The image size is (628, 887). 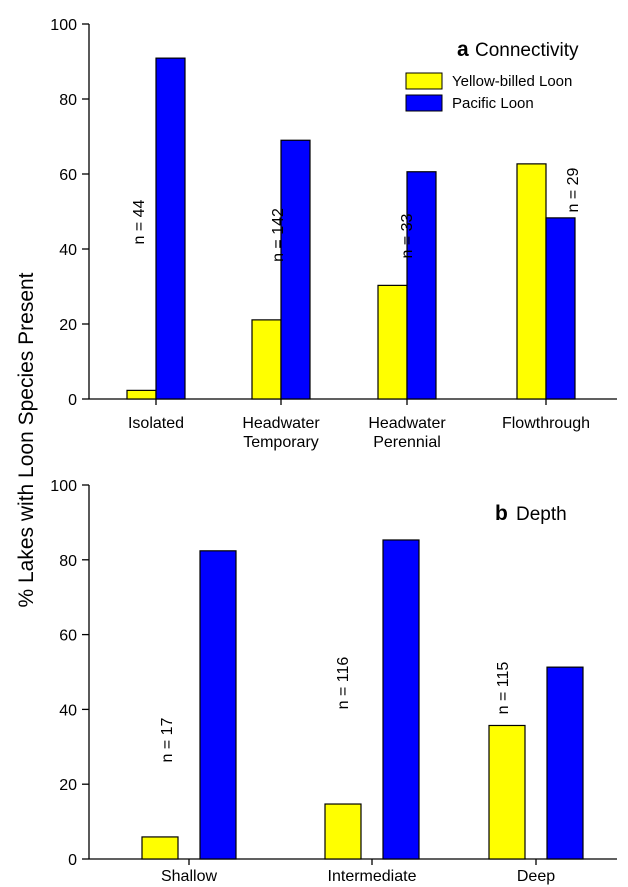 I want to click on category-label: Shallow, so click(x=189, y=876).